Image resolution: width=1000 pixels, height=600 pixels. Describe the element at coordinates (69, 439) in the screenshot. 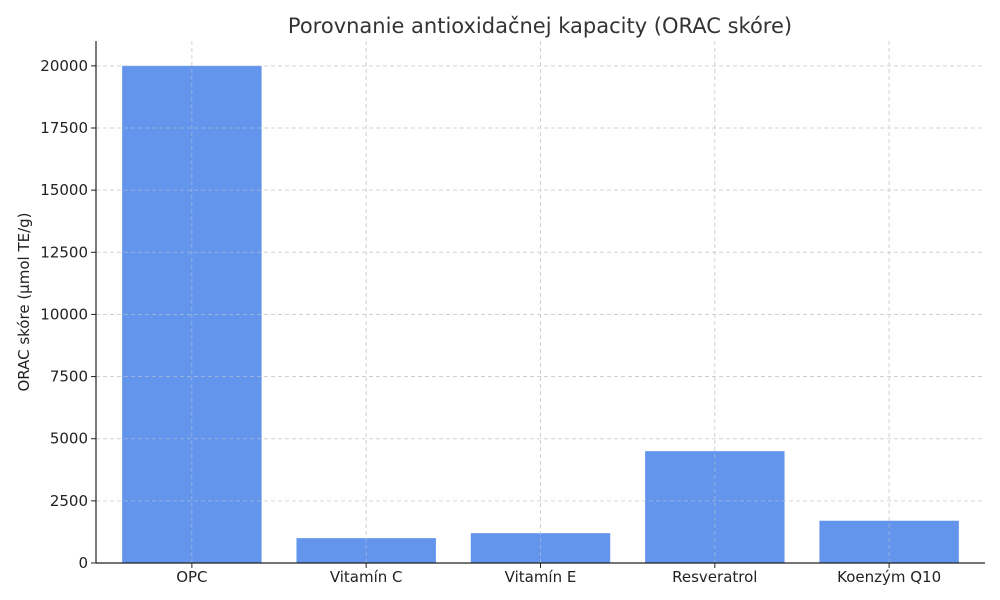

I see `y-tick-label: 5000` at that location.